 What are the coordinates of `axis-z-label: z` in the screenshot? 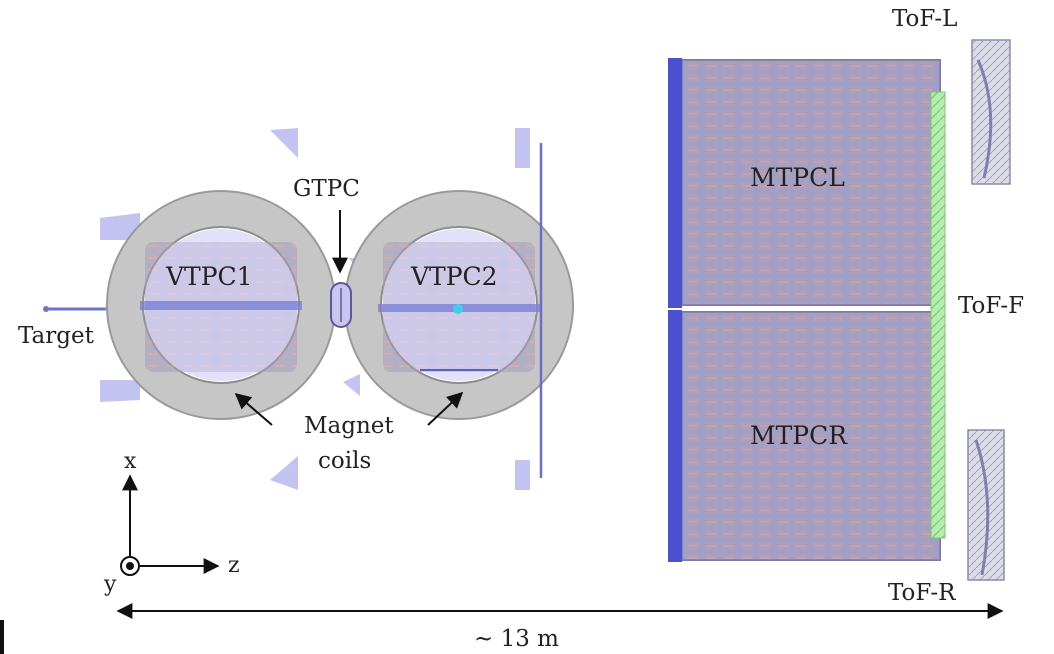 It's located at (234, 565).